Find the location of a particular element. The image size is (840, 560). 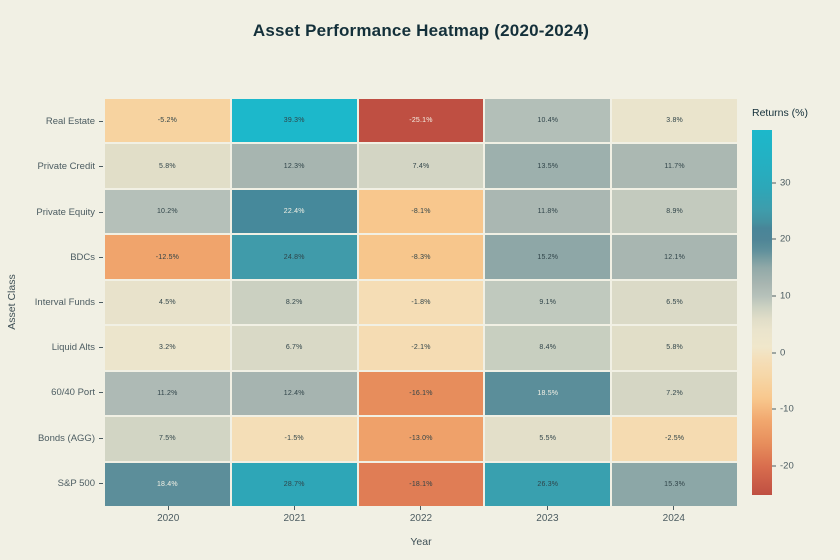

heatmap-cell: 9.1% is located at coordinates (548, 302).